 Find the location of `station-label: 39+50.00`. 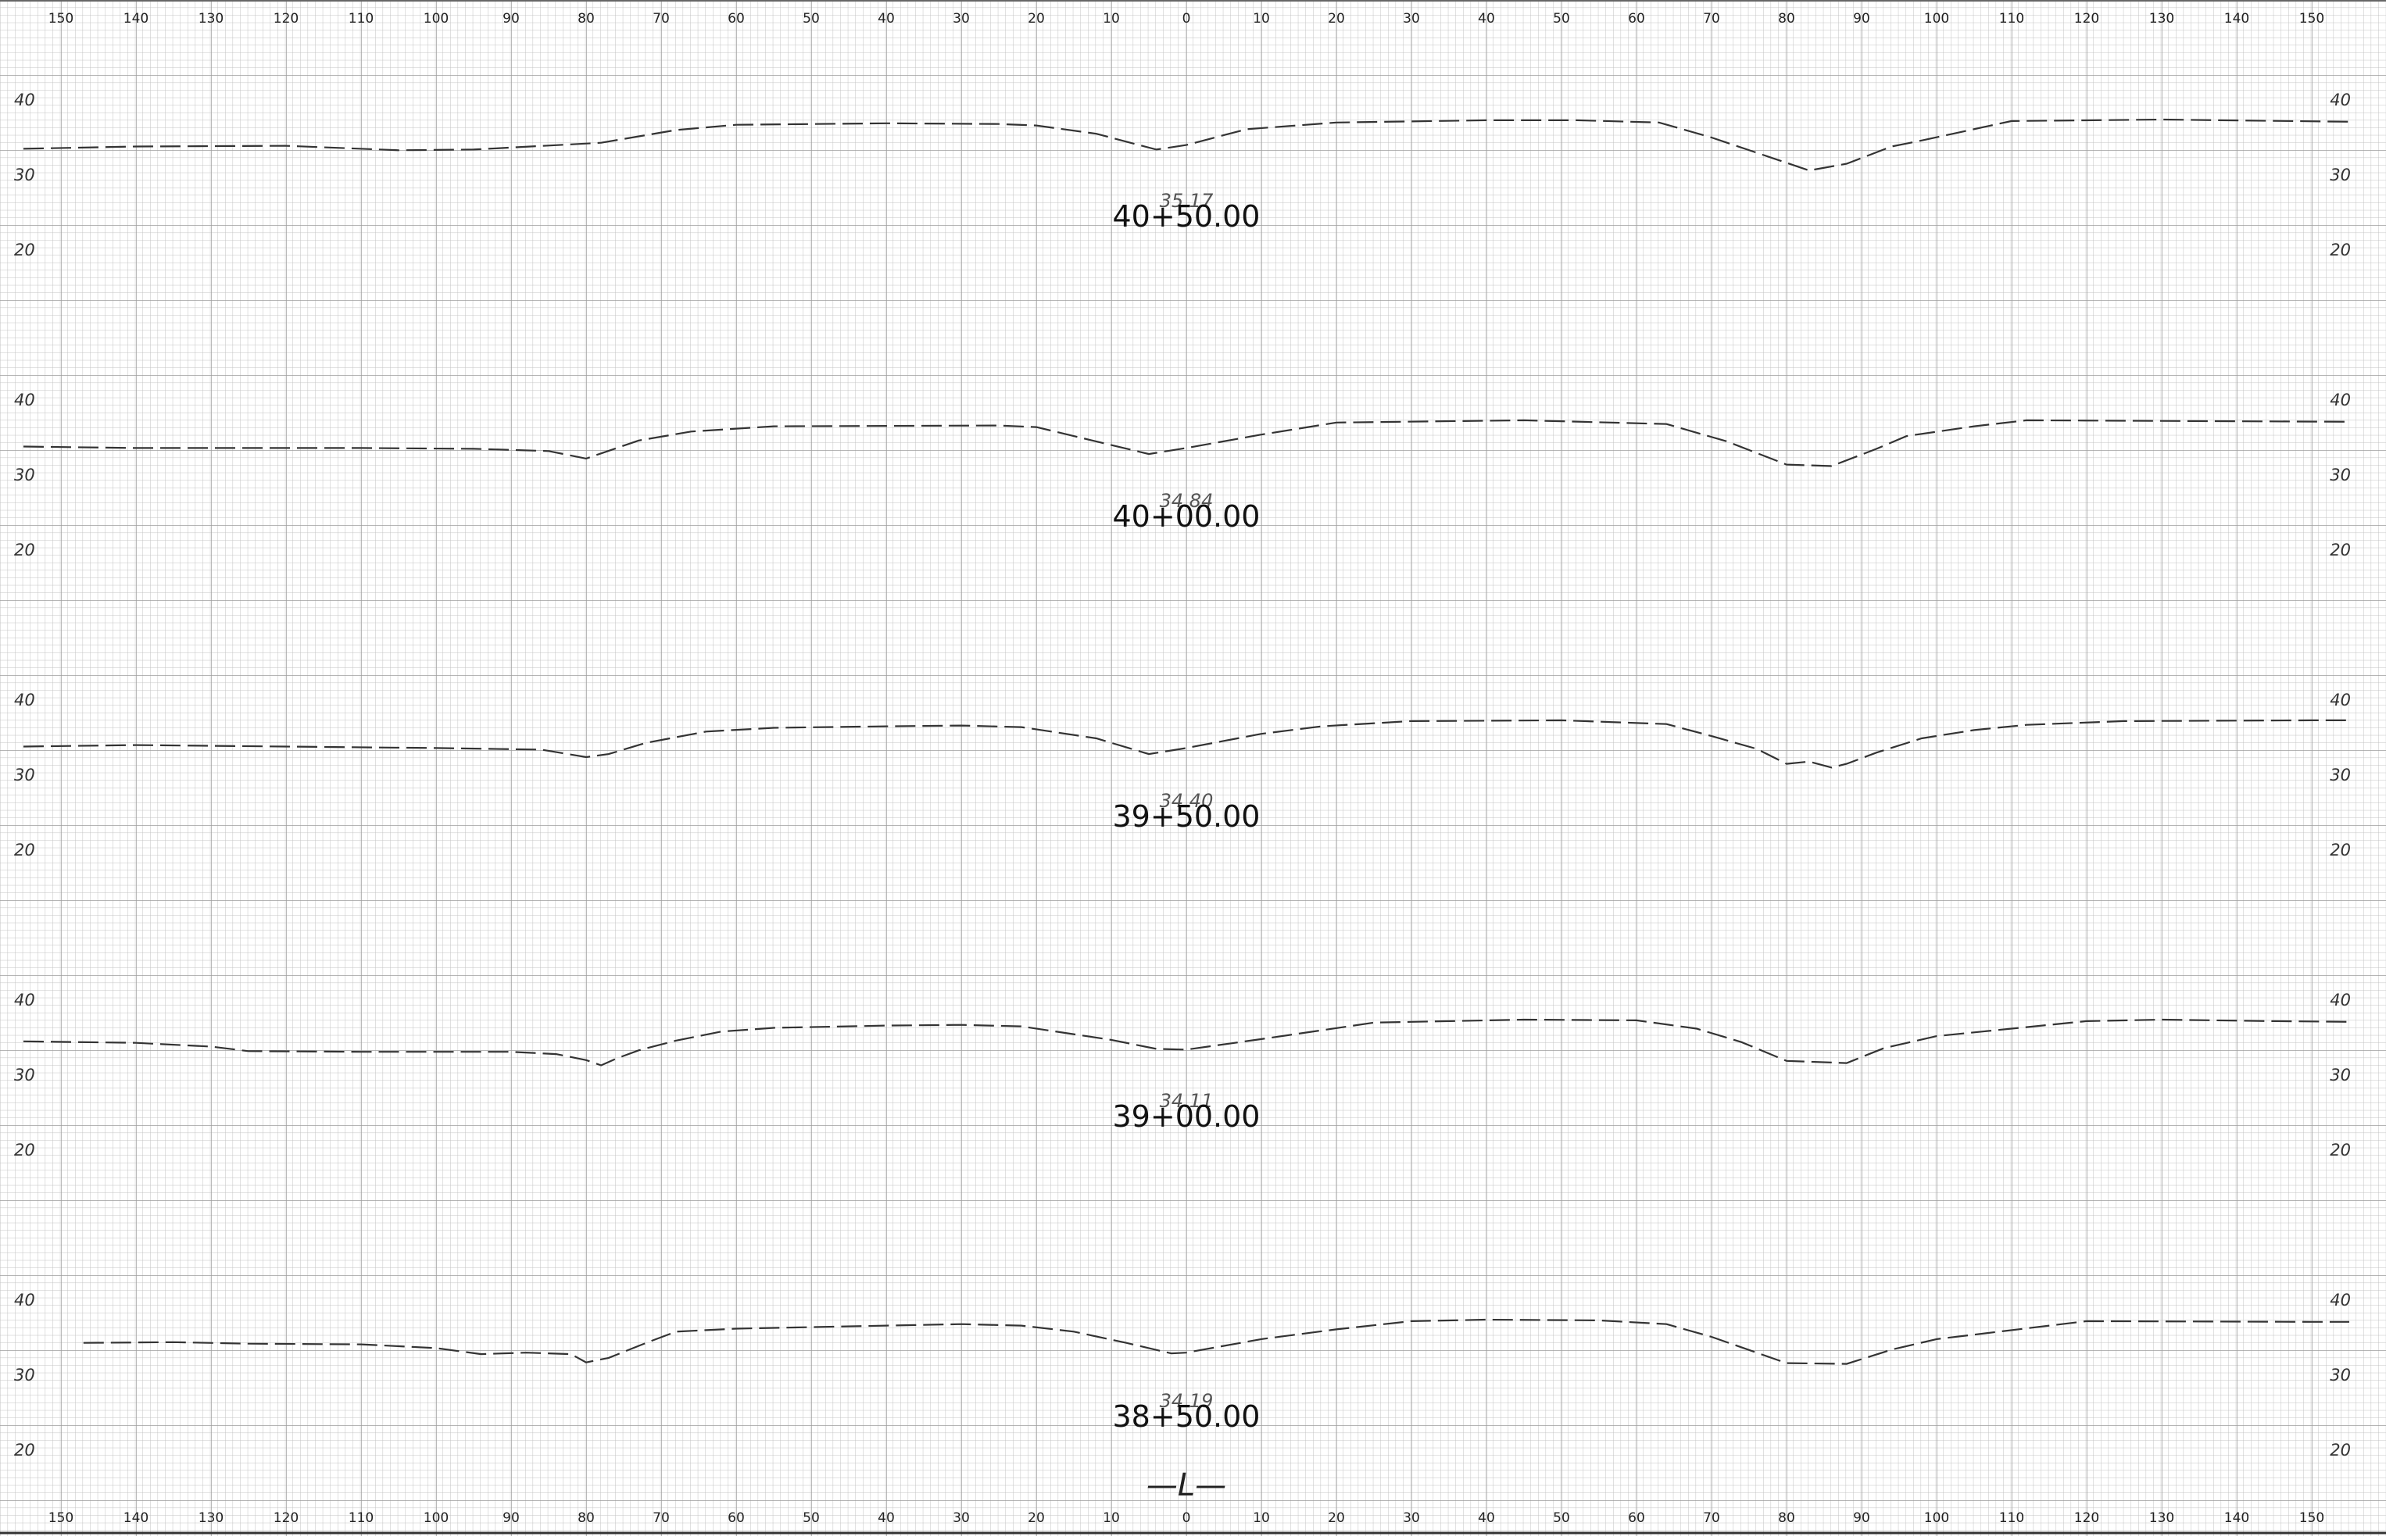

station-label: 39+50.00 is located at coordinates (1187, 816).